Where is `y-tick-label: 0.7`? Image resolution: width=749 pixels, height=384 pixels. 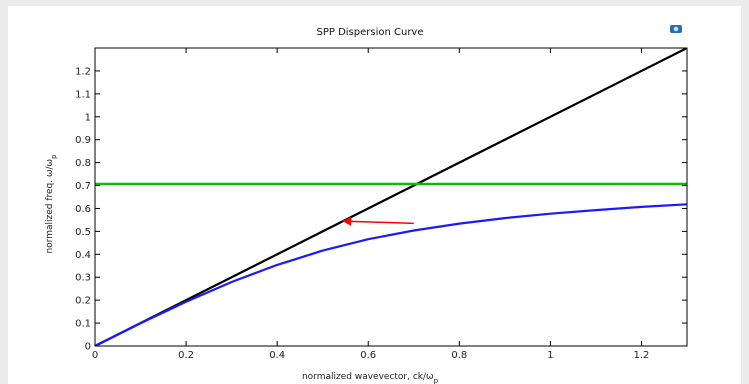 y-tick-label: 0.7 is located at coordinates (83, 186).